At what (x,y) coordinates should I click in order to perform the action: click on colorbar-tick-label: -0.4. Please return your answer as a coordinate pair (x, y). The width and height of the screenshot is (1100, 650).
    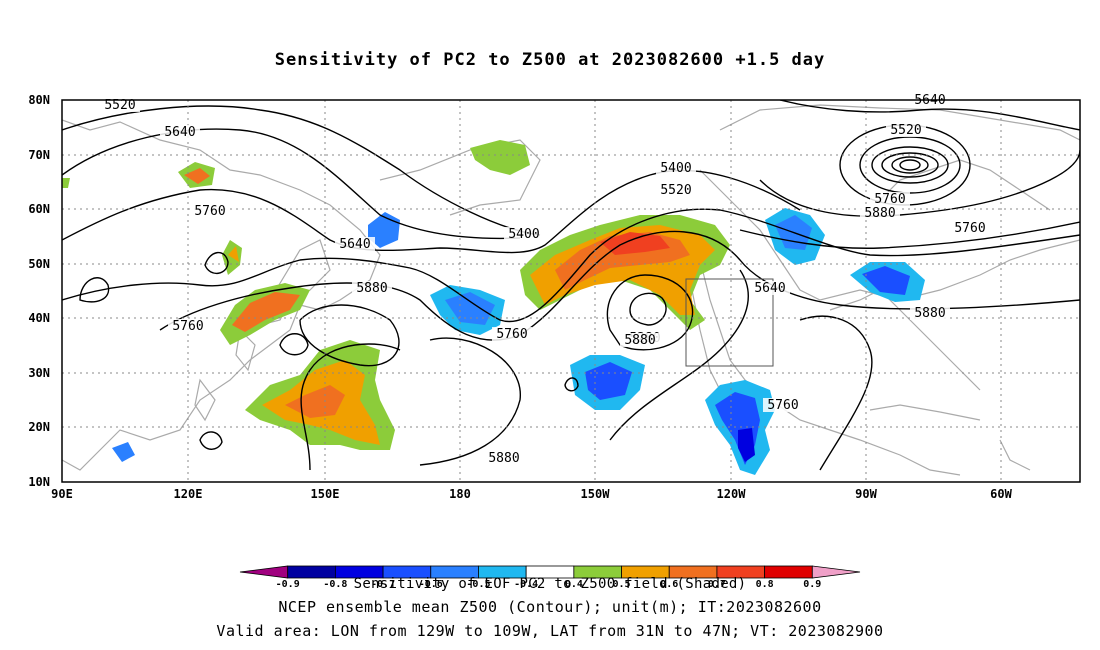
    Looking at the image, I should click on (526, 584).